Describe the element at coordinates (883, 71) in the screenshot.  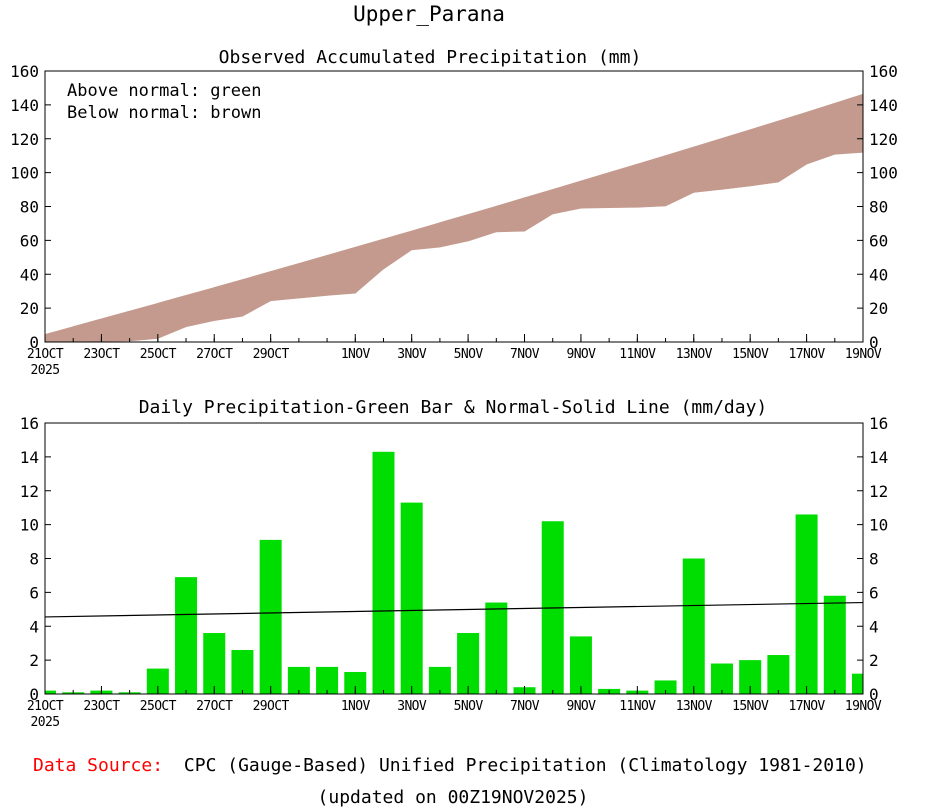
I see `accumulated-ytick-label-right: 160` at that location.